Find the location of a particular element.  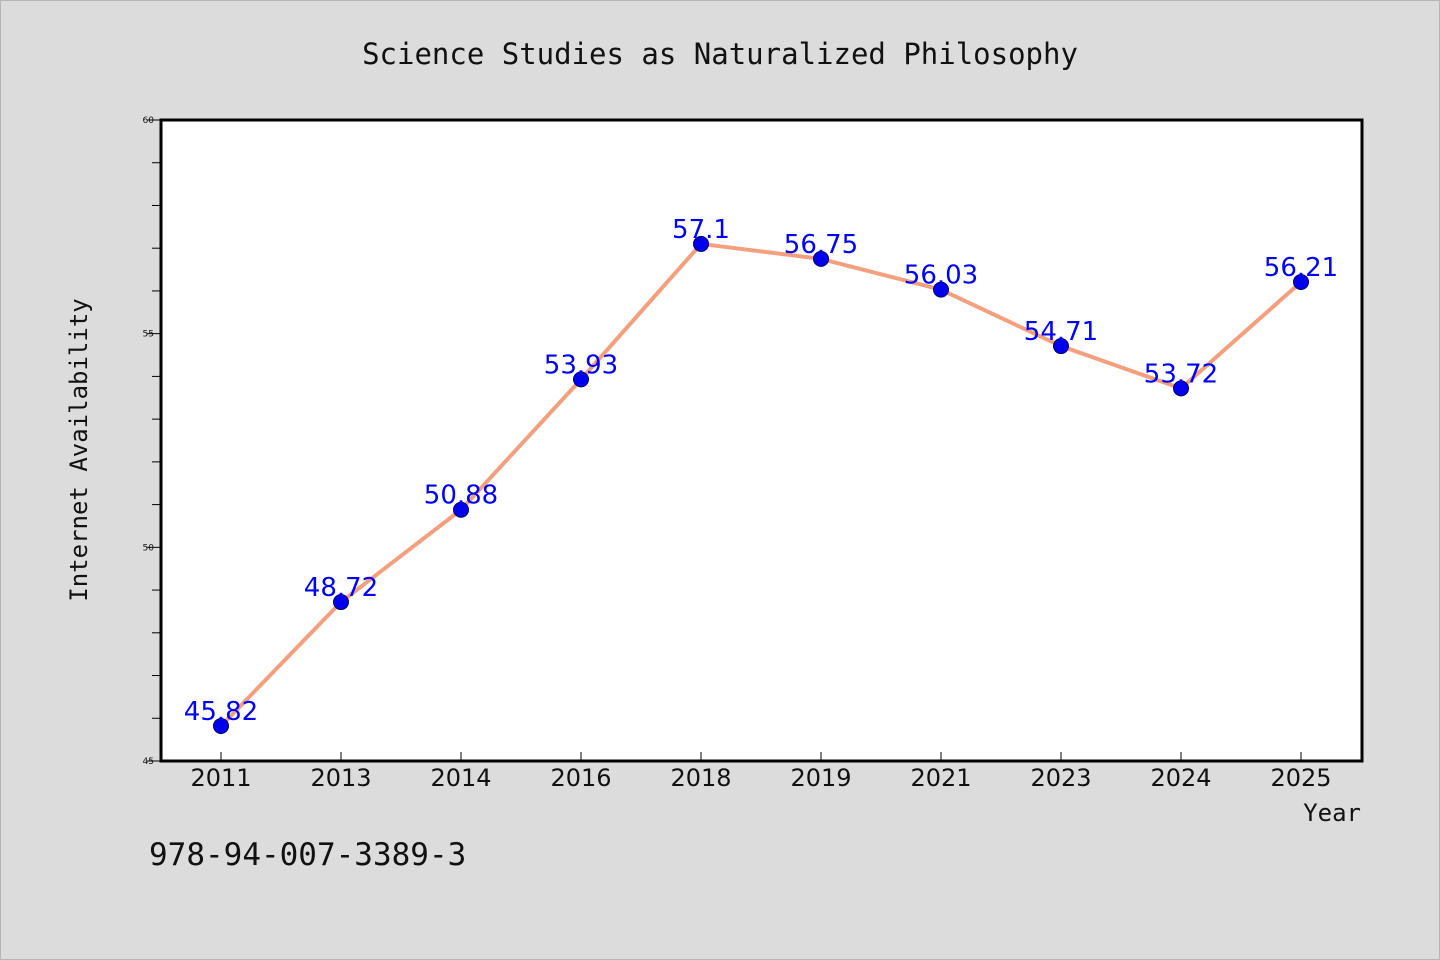

y-tick-label: 45 is located at coordinates (148, 762).